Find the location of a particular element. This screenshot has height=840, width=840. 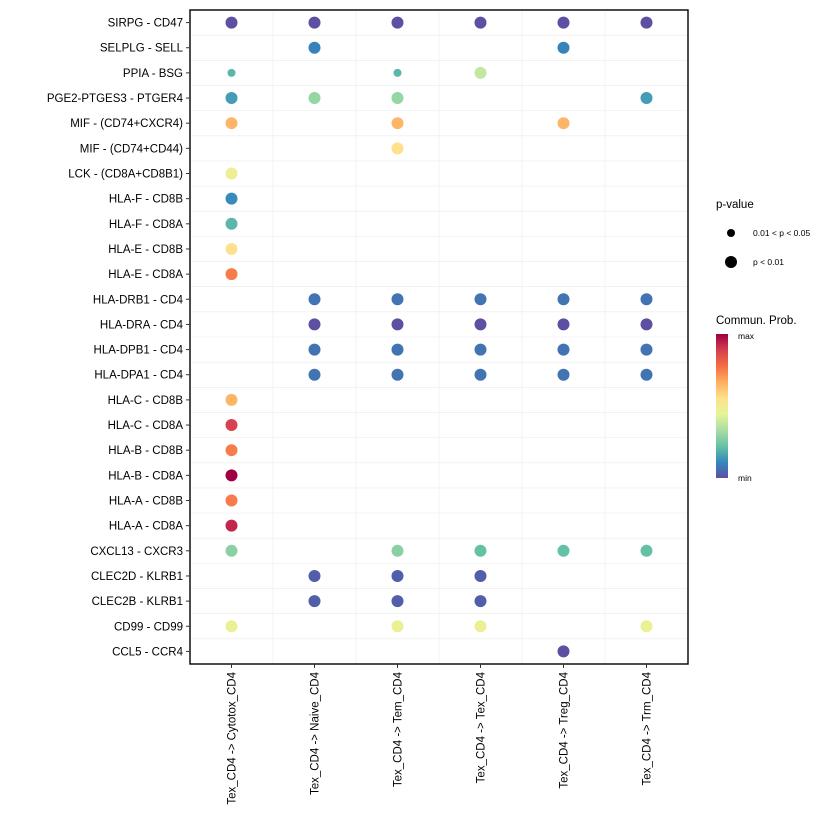

y-tick-label: HLA-A - CD8A is located at coordinates (146, 527).